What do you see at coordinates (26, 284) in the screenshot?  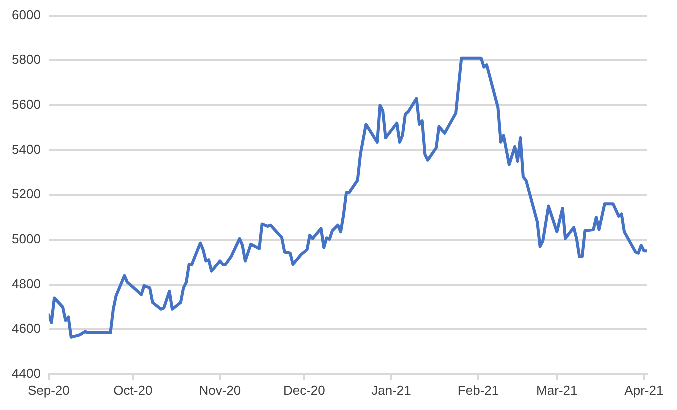 I see `y-tick-label: 4800` at bounding box center [26, 284].